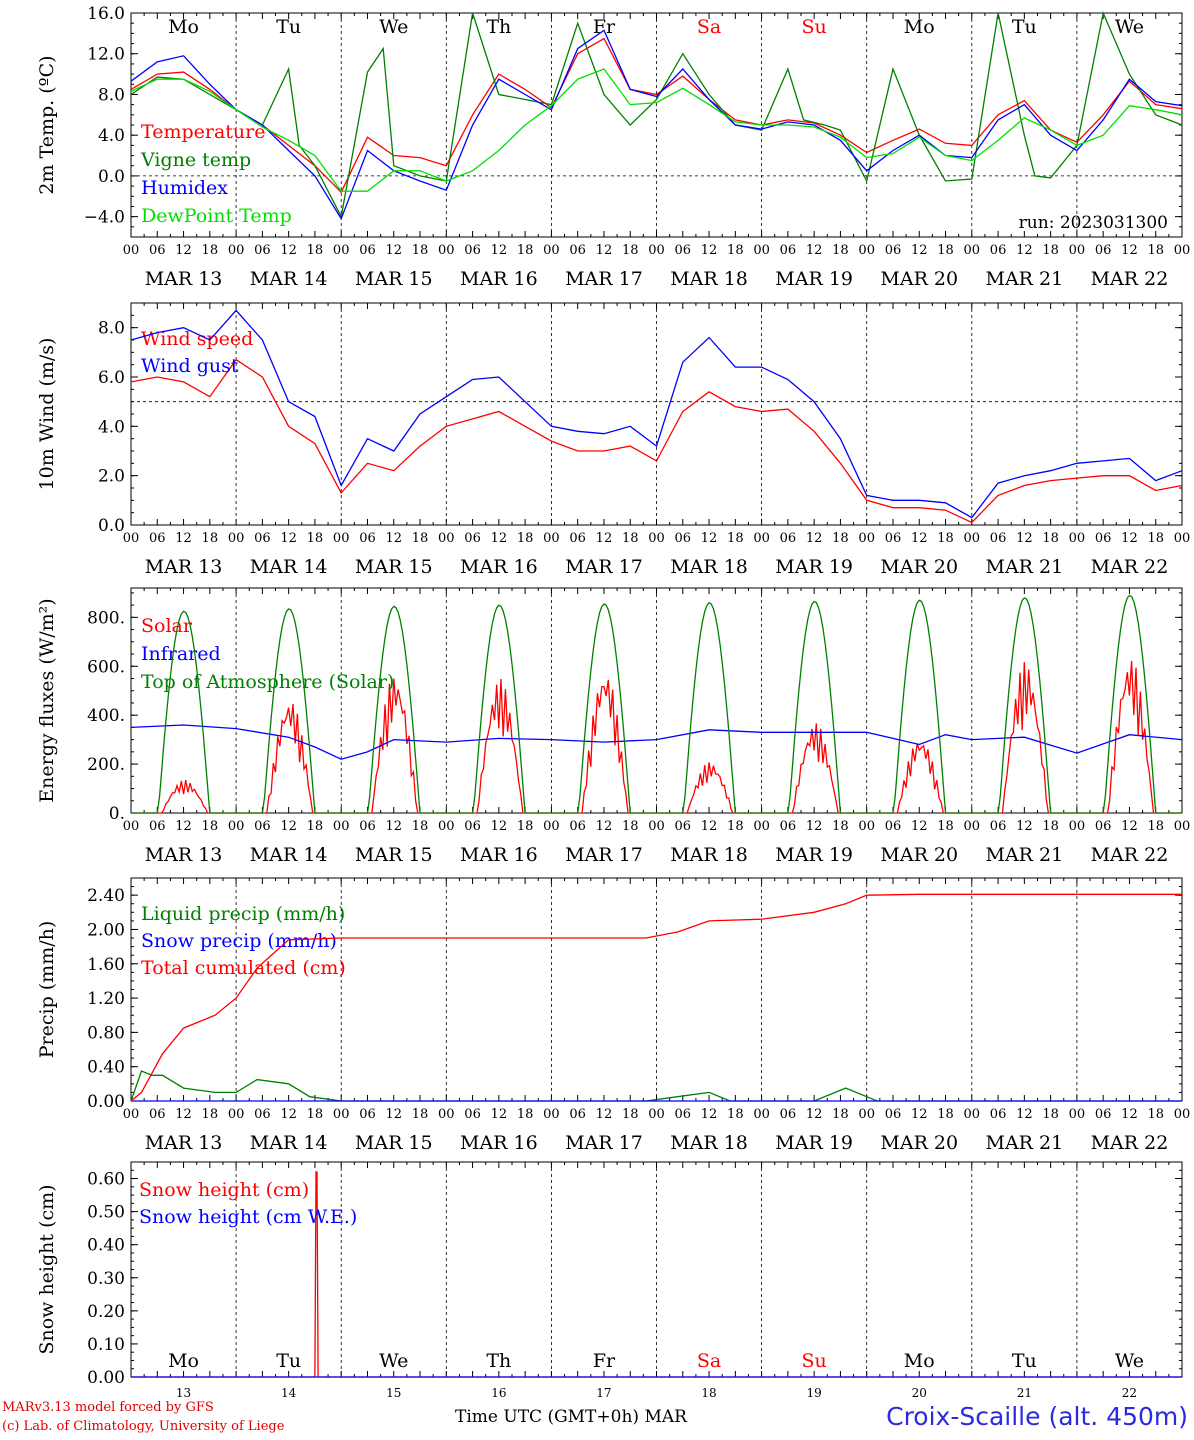 This screenshot has height=1440, width=1194. Describe the element at coordinates (106, 1180) in the screenshot. I see `y-tick-label: 0.60` at that location.